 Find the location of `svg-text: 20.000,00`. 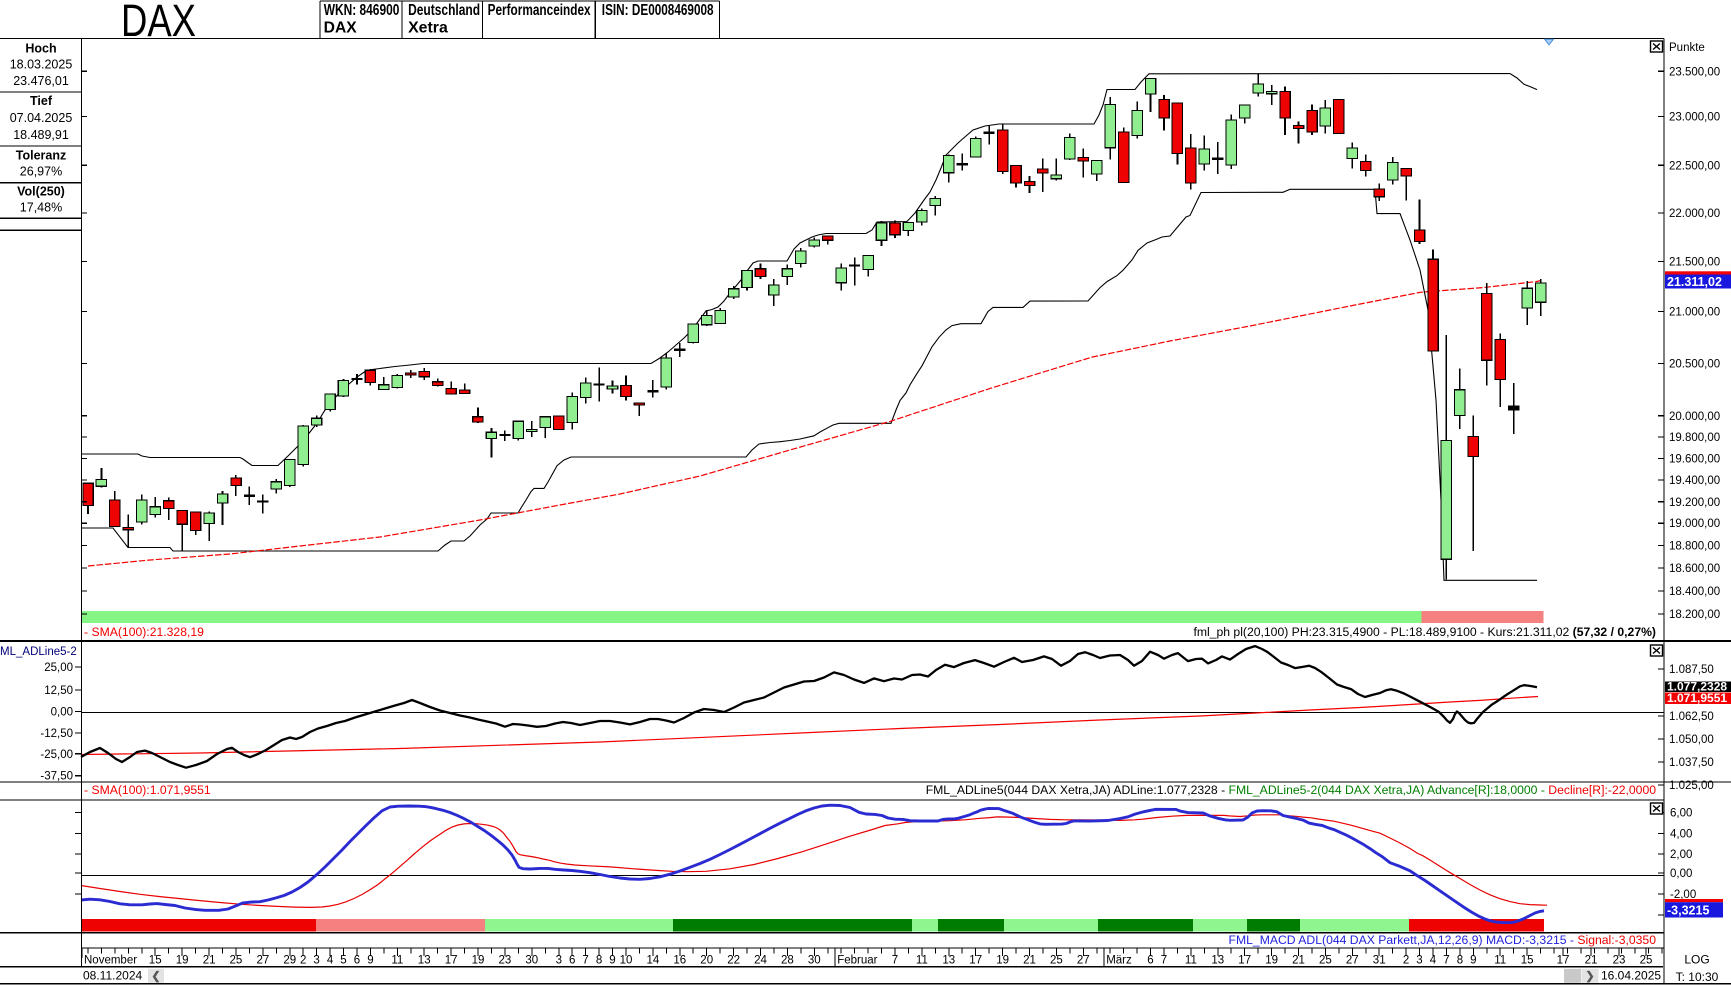

svg-text: 20.000,00 is located at coordinates (1694, 417).